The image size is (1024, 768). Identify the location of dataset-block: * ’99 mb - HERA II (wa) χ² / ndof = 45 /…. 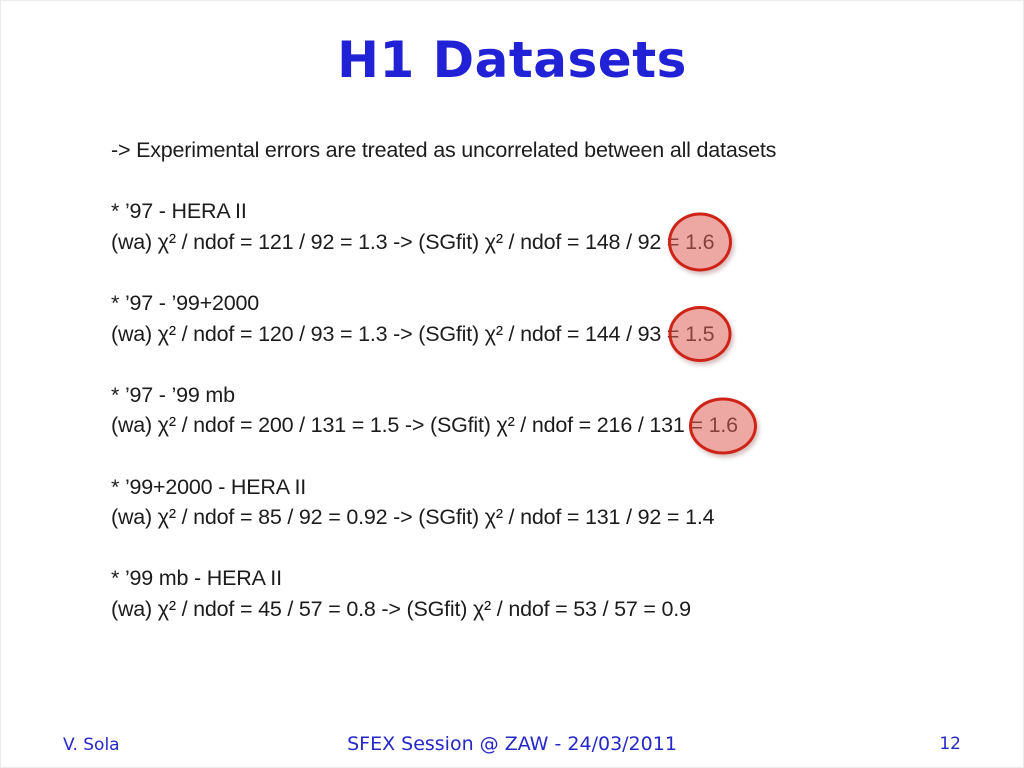
(551, 593).